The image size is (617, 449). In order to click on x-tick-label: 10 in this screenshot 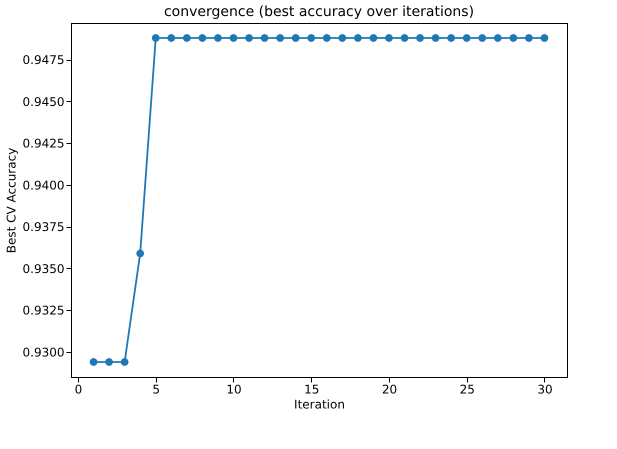, I will do `click(234, 389)`.